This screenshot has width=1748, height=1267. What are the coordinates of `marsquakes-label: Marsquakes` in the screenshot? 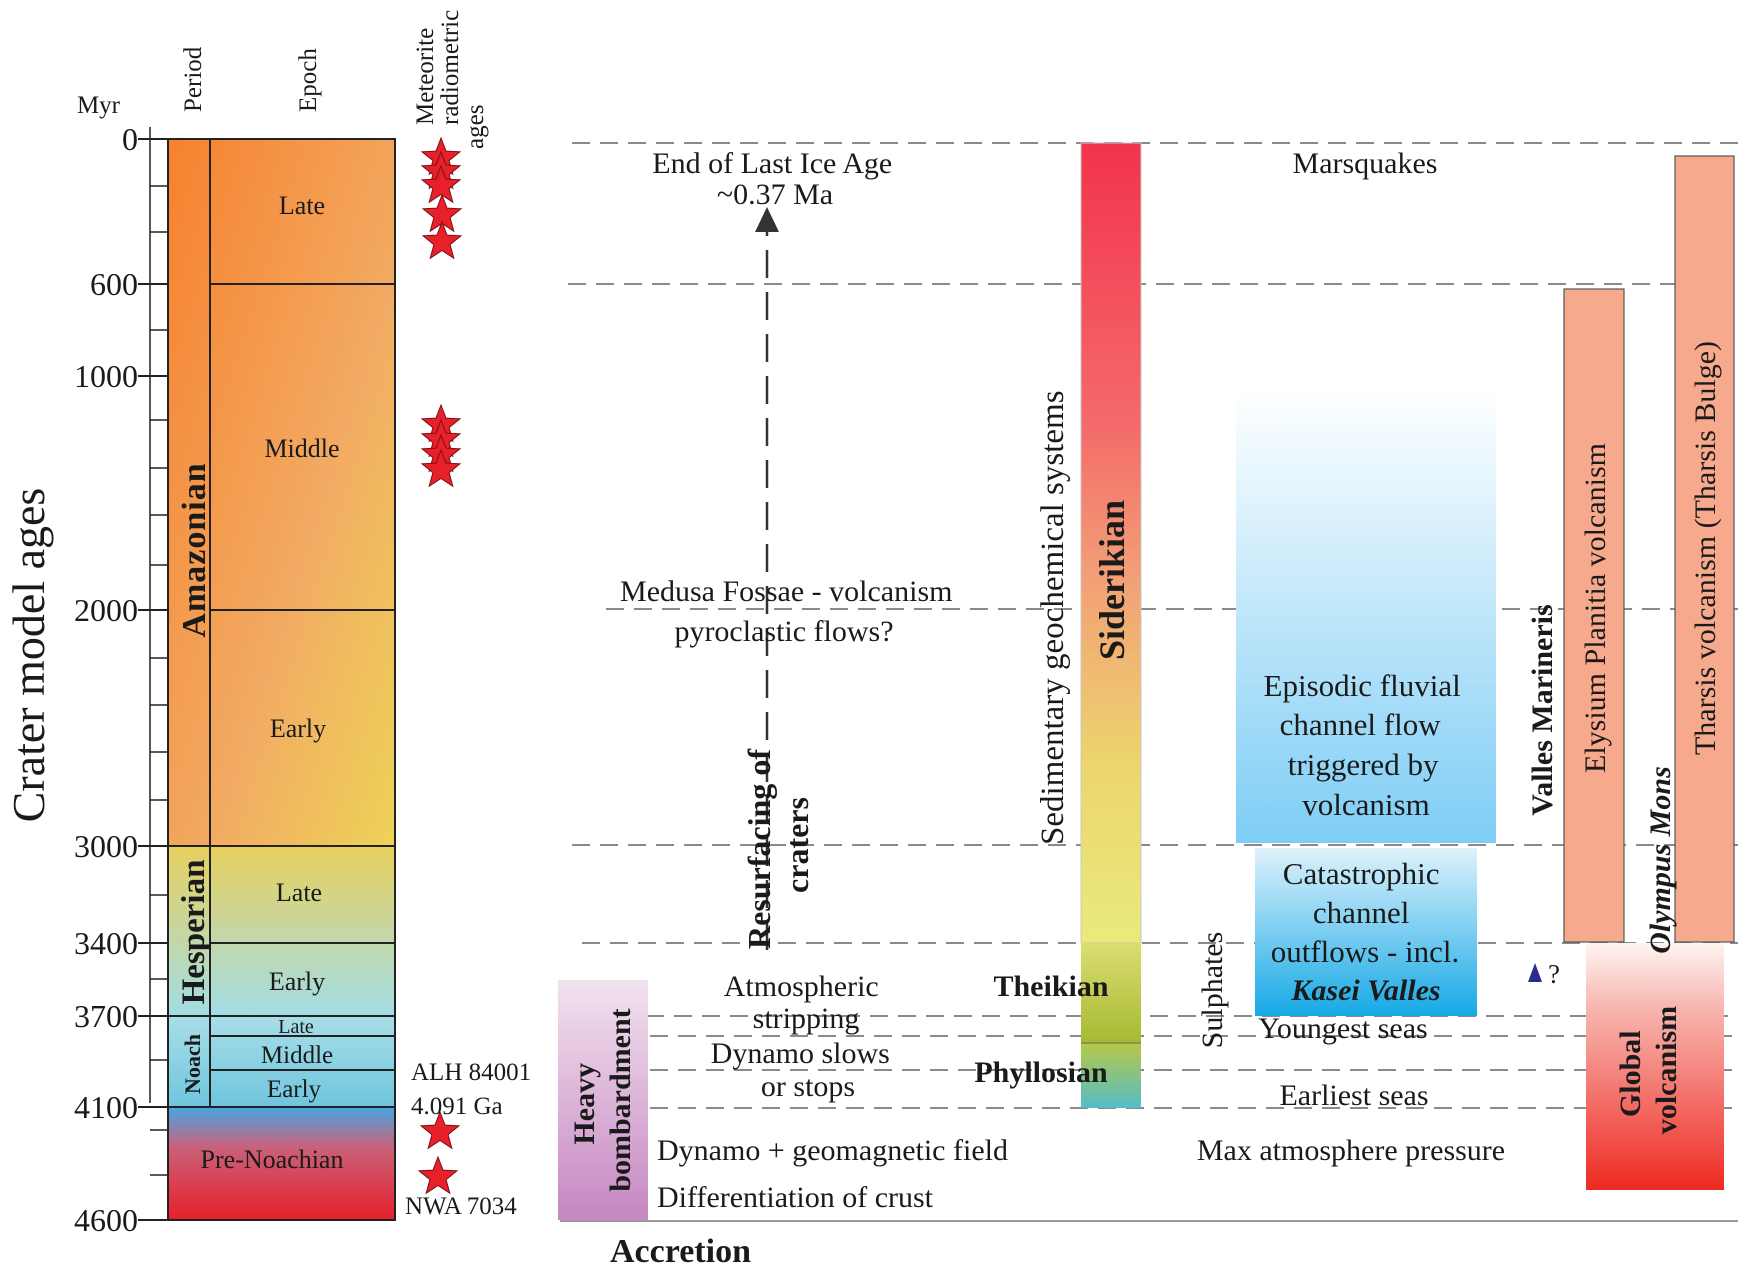 It's located at (1365, 163).